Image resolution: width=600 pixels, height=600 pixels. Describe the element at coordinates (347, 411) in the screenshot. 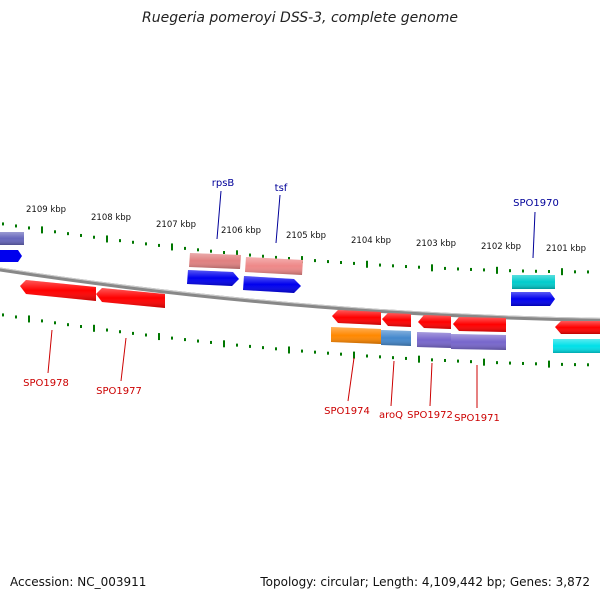

I see `gene-label-SPO1974: SPO1974` at that location.